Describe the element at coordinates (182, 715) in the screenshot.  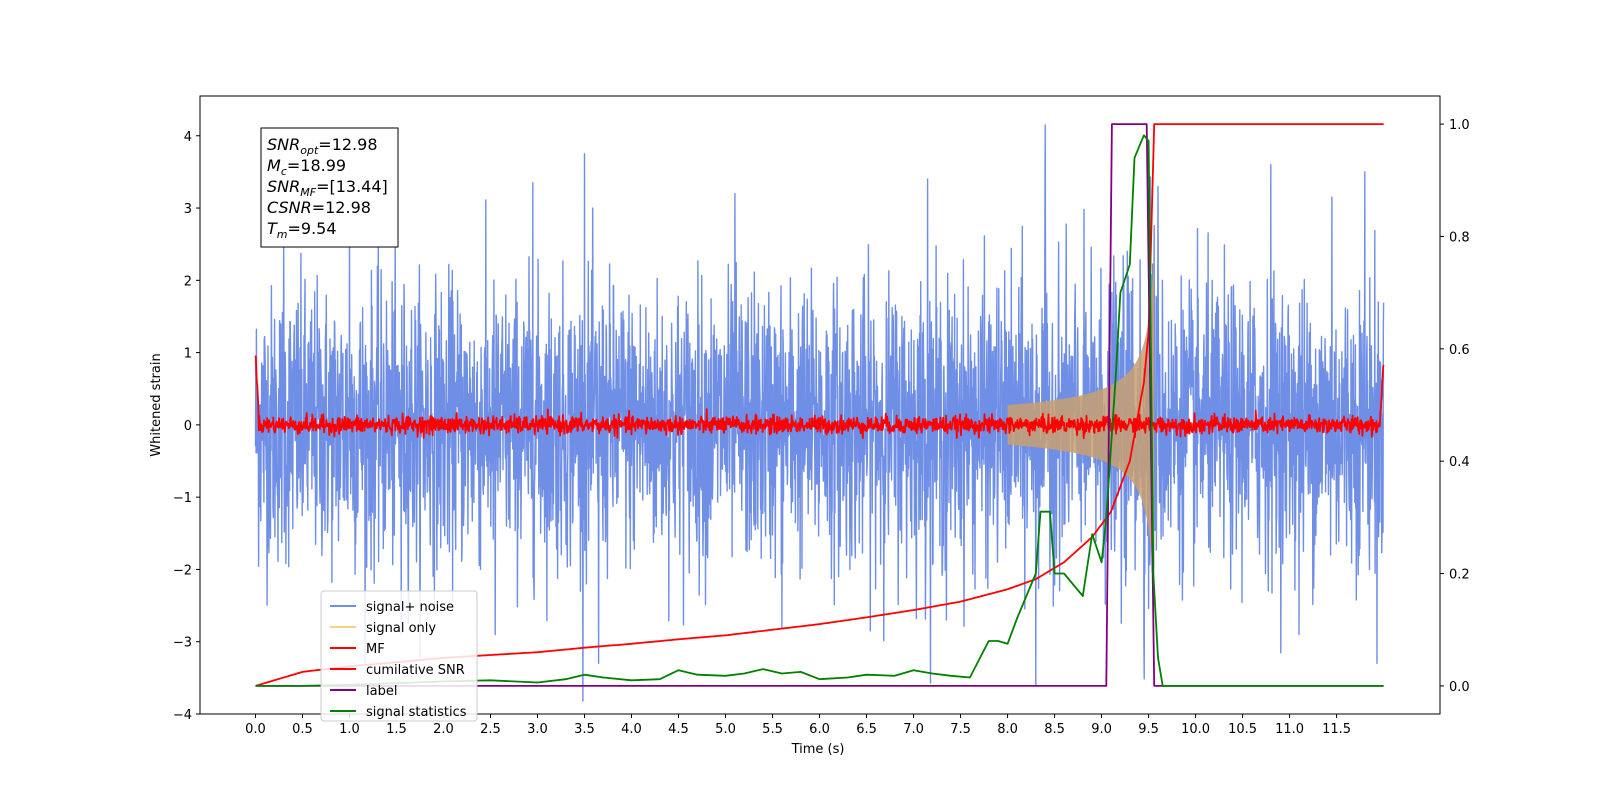
I see `y-tick-label: −4` at that location.